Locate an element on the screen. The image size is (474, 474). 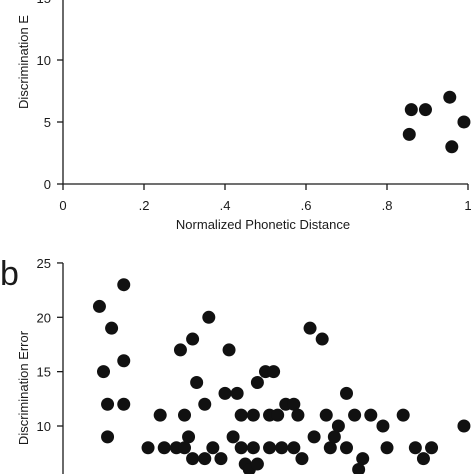
panel-a-y-tick-label: 0 is located at coordinates (47, 184).